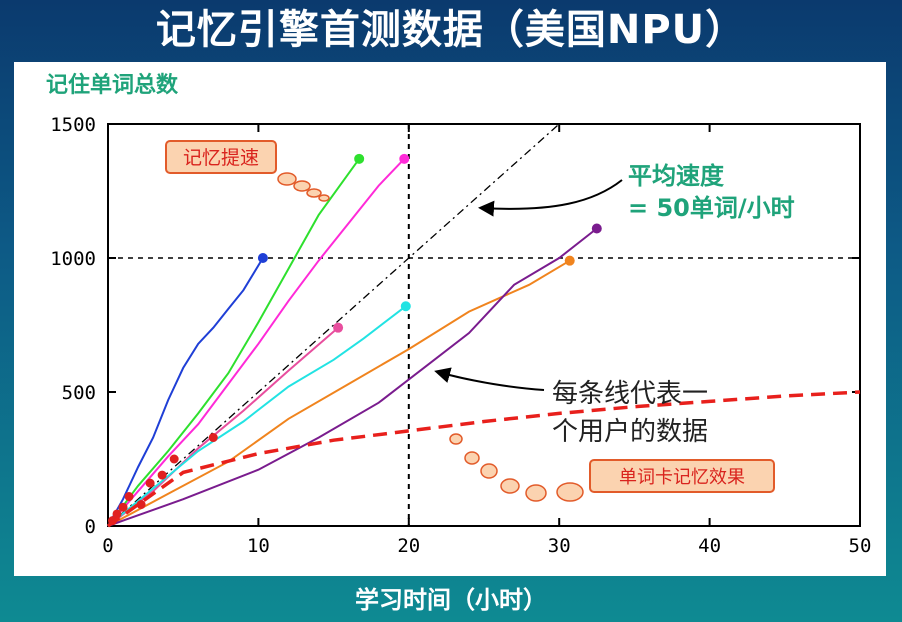 This screenshot has width=902, height=622. Describe the element at coordinates (408, 546) in the screenshot. I see `x-tick-label: 20` at that location.